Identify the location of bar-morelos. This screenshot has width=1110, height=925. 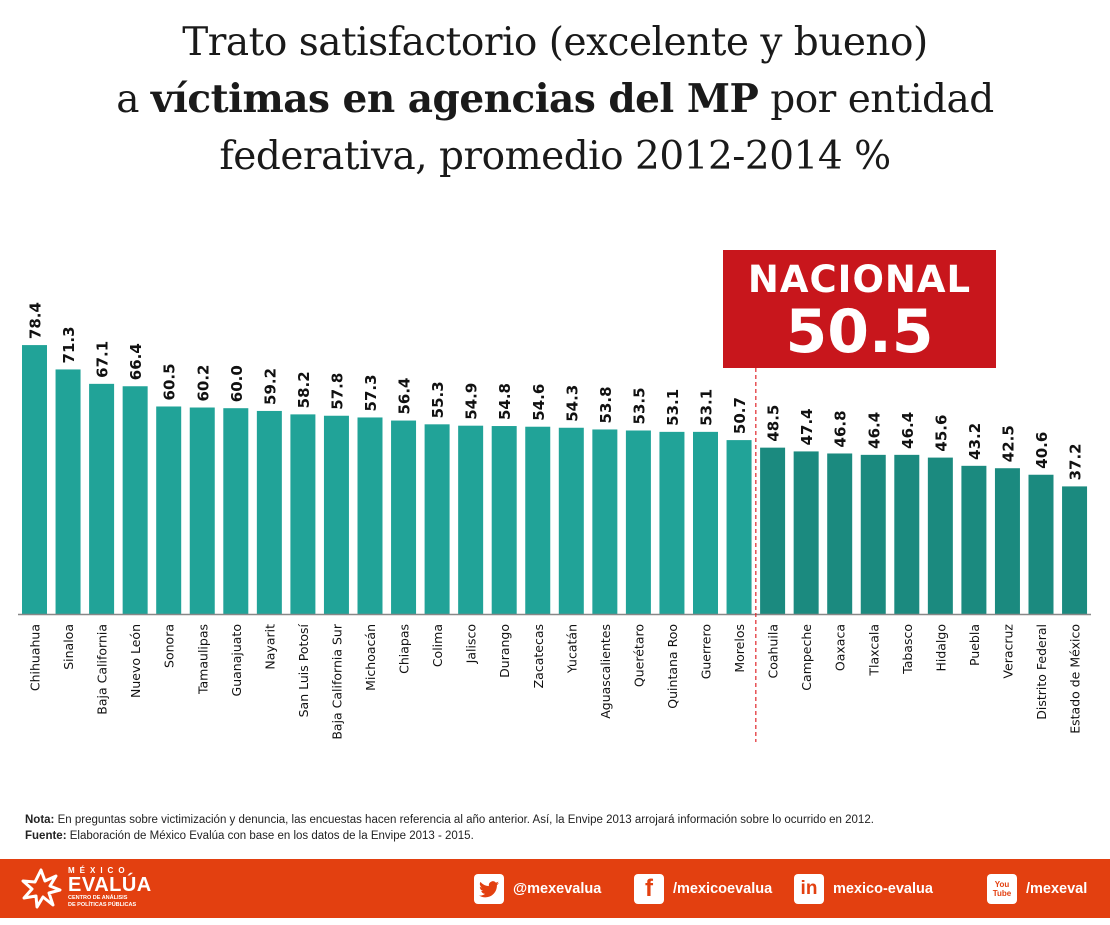
(739, 527).